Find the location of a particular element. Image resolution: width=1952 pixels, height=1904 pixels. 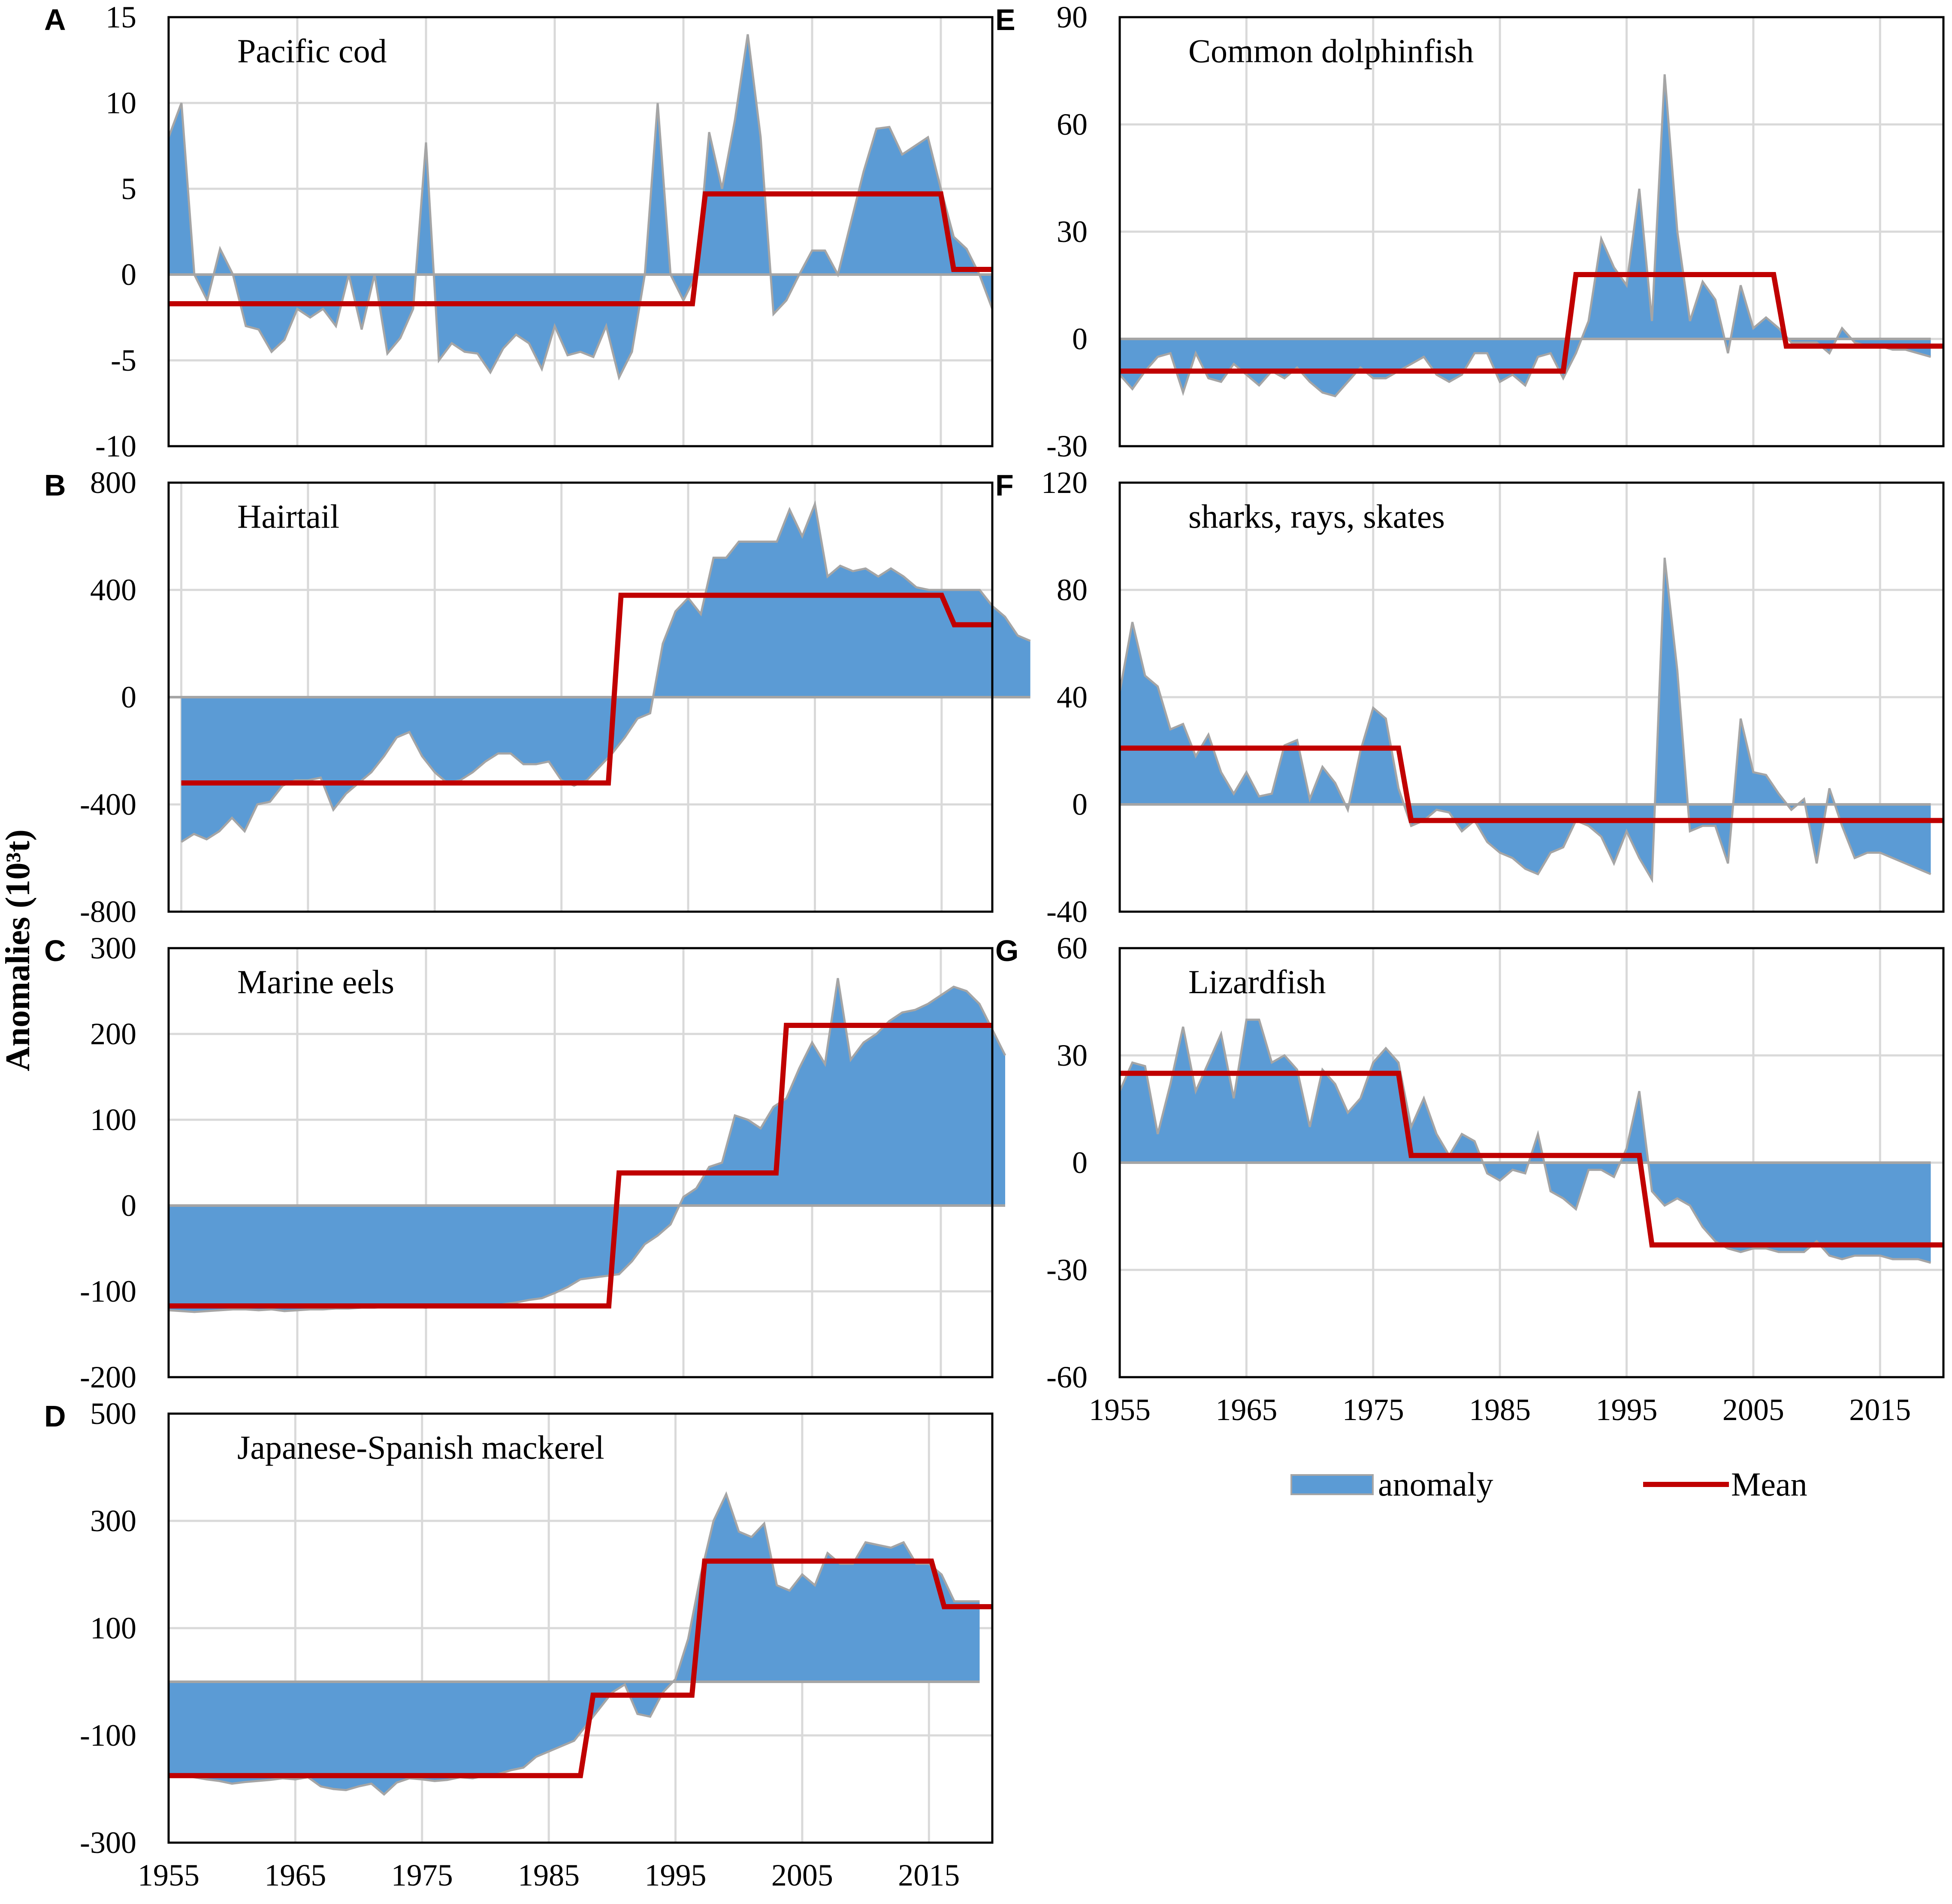

y-tick-label: -300 is located at coordinates (108, 1843).